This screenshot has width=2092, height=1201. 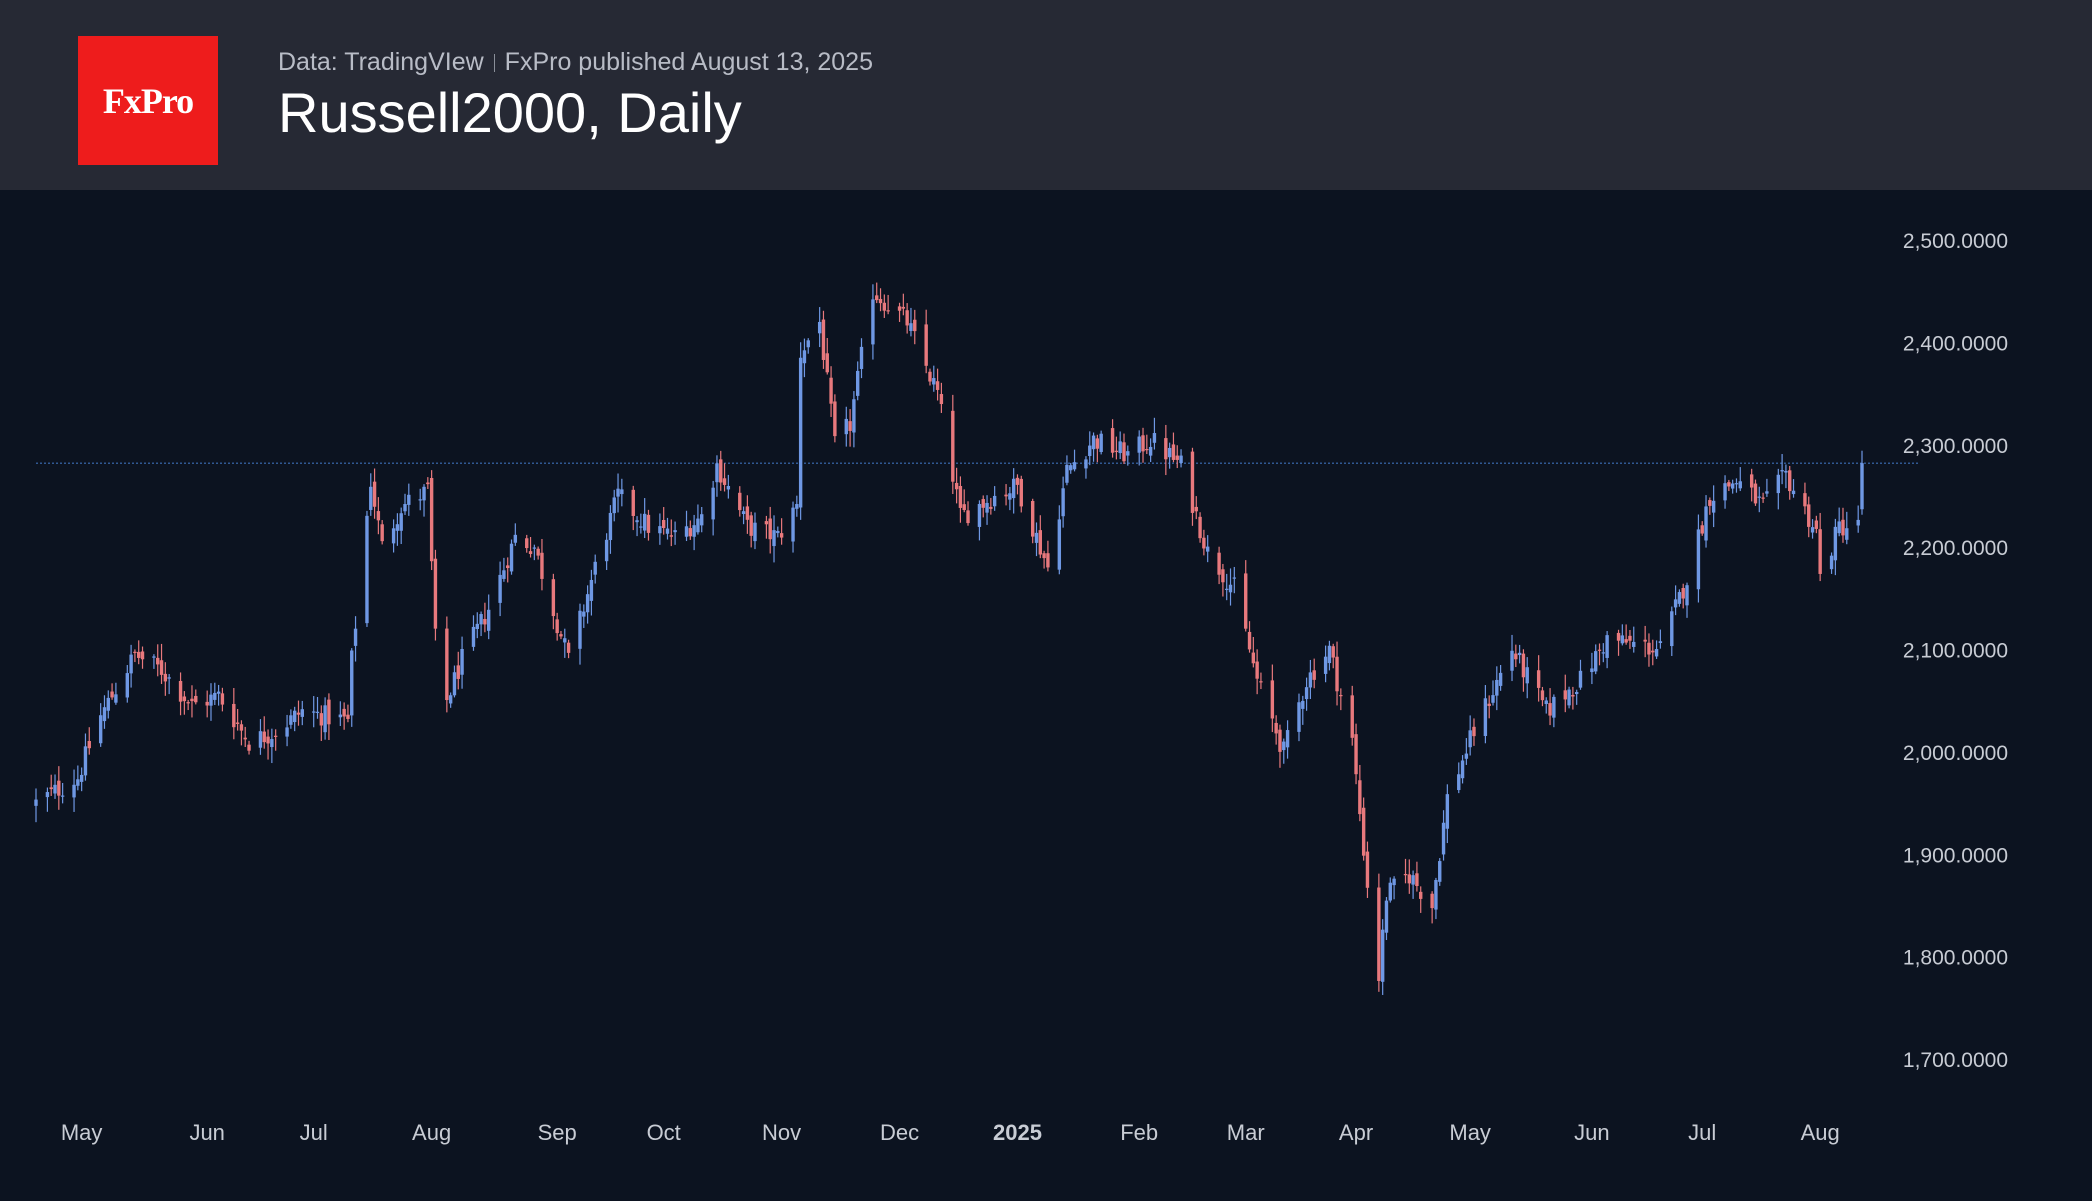 What do you see at coordinates (1955, 446) in the screenshot?
I see `y-tick-label: 2,300.0000` at bounding box center [1955, 446].